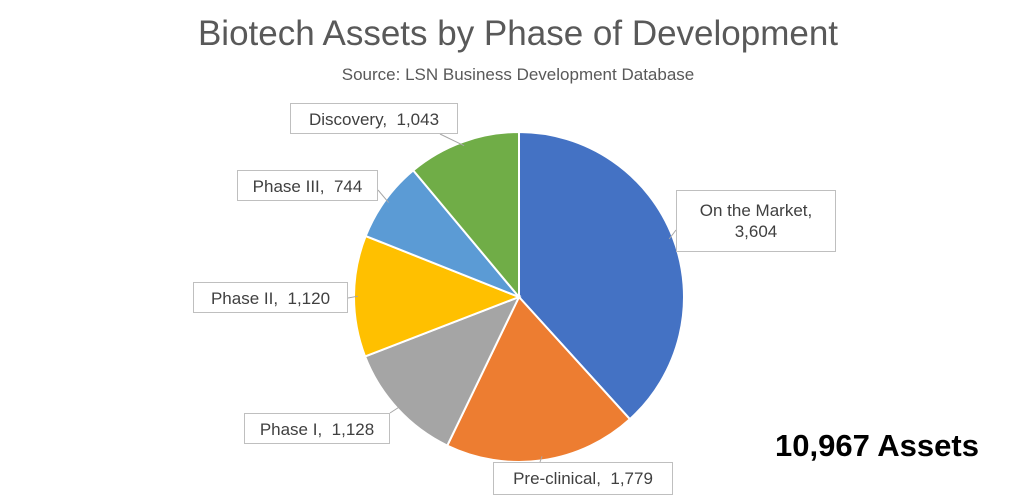 The image size is (1036, 502). I want to click on pie-slice-pre-clinical, so click(538, 379).